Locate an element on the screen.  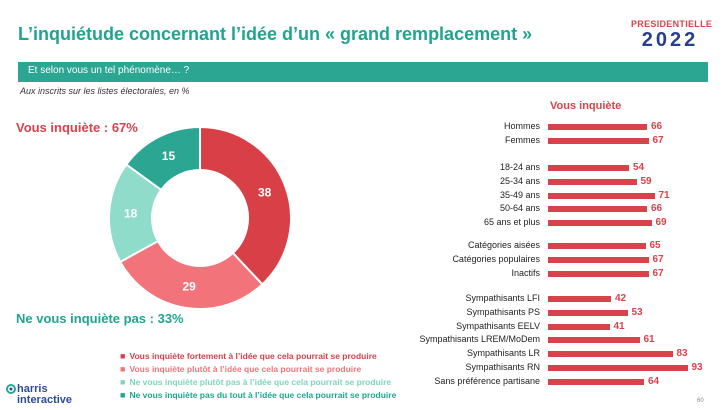
bar-category-label: Sans préférence partisane is located at coordinates (487, 380).